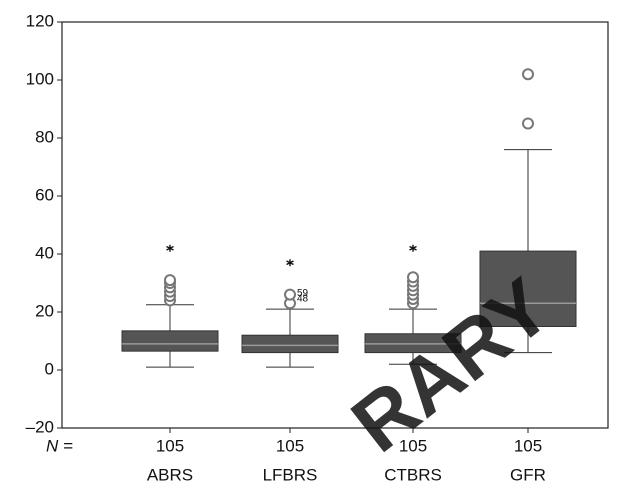  Describe the element at coordinates (40, 78) in the screenshot. I see `y-tick-label: 100` at that location.